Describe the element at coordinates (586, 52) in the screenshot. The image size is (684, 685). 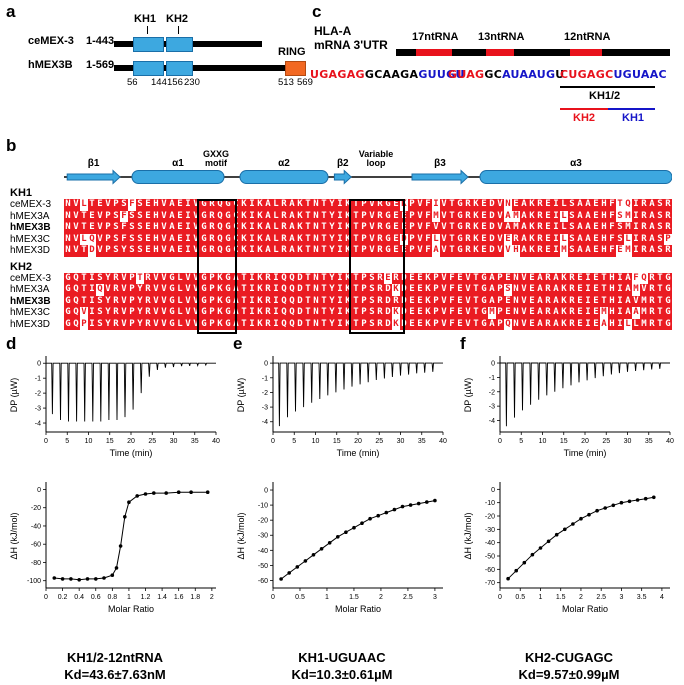
I see `fragment-segment-12nt` at that location.